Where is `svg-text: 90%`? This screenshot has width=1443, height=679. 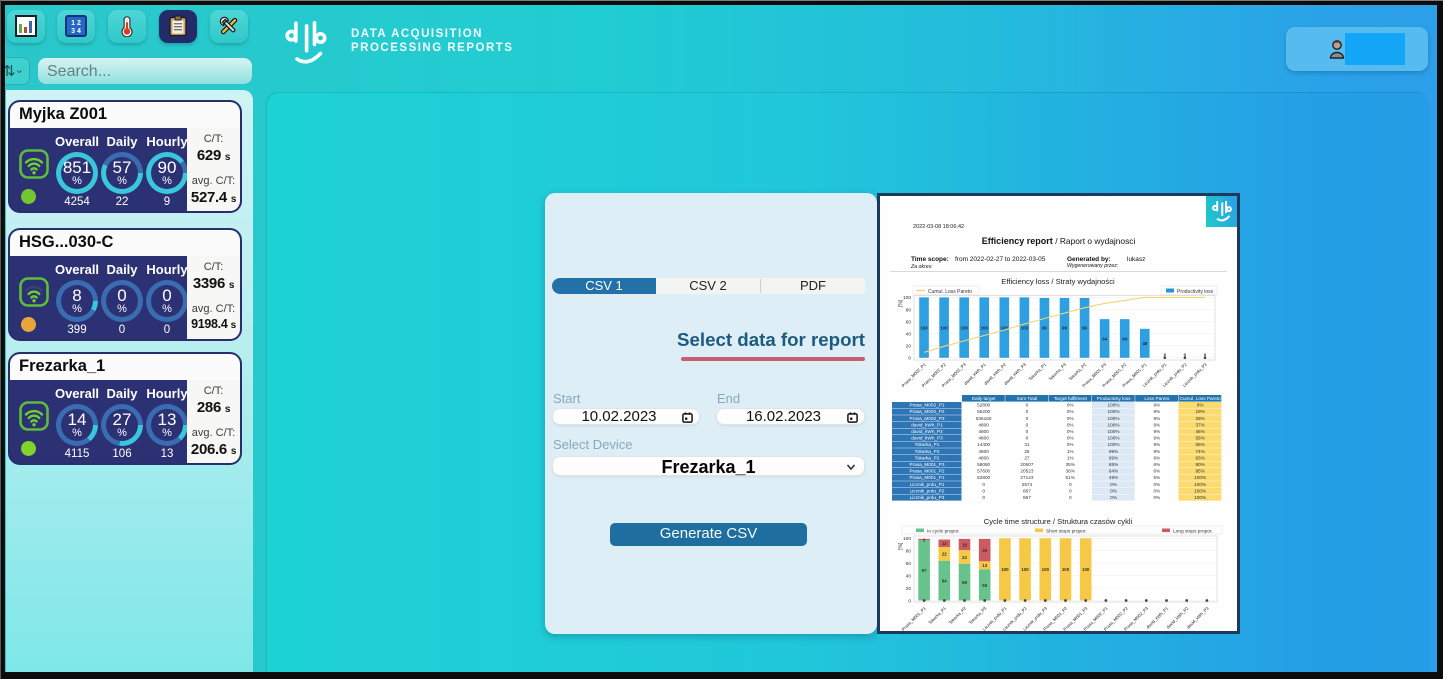
svg-text: 90% is located at coordinates (1199, 464).